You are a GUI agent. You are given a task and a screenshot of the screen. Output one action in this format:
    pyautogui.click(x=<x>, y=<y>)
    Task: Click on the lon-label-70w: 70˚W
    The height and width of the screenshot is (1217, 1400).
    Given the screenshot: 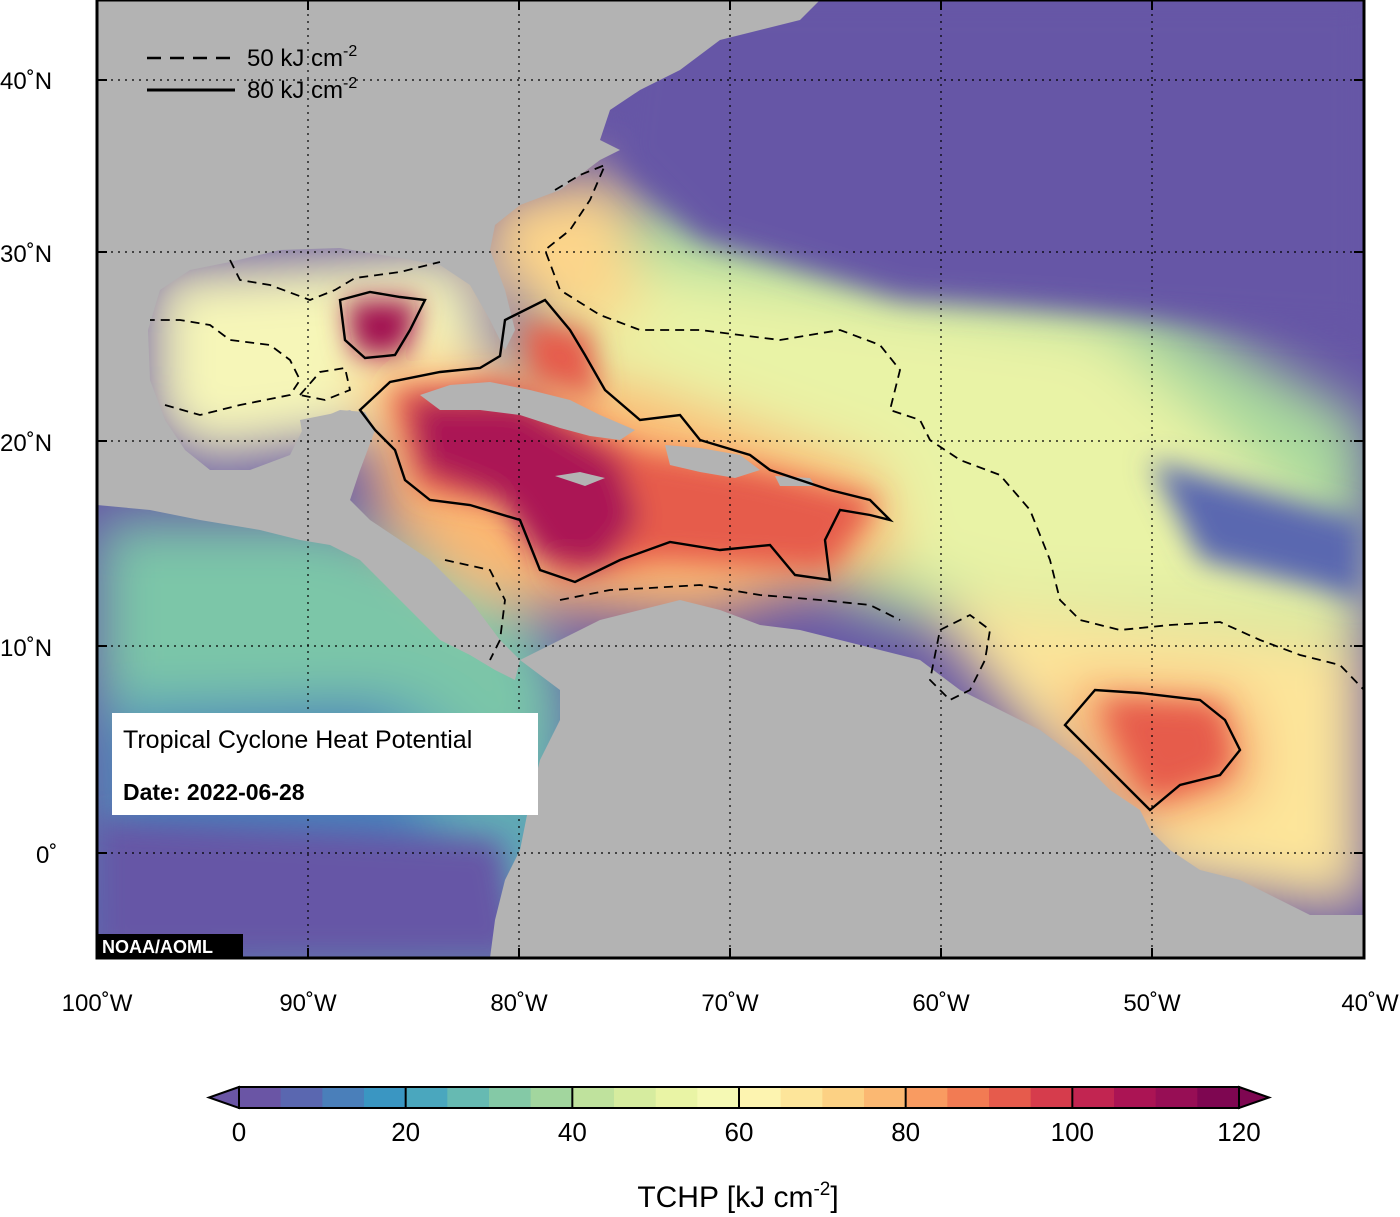 What is the action you would take?
    pyautogui.click(x=730, y=1003)
    